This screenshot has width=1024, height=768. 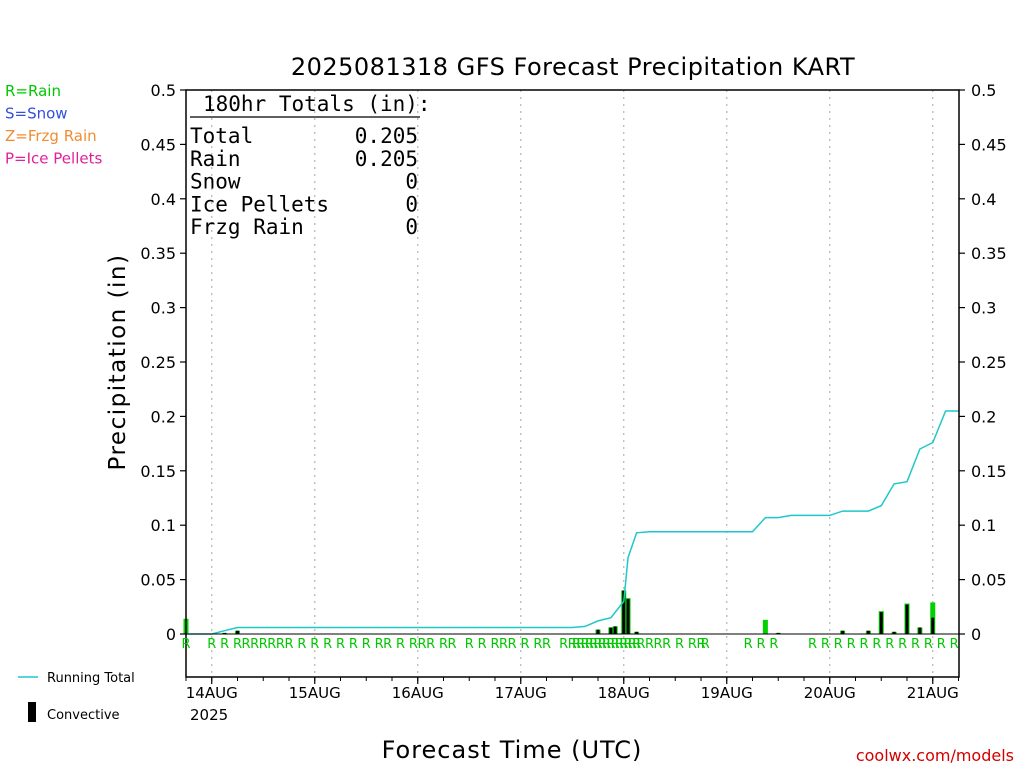 What do you see at coordinates (983, 416) in the screenshot?
I see `y-tick-label-right: 0.2` at bounding box center [983, 416].